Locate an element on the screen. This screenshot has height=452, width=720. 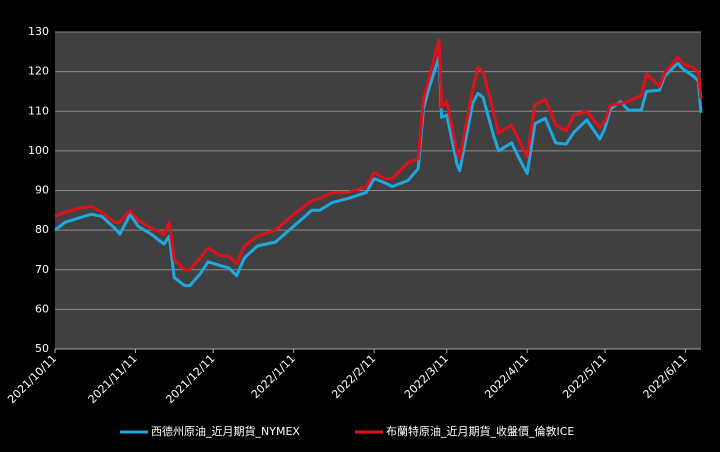
y-tick-label: 80 is located at coordinates (42, 229).